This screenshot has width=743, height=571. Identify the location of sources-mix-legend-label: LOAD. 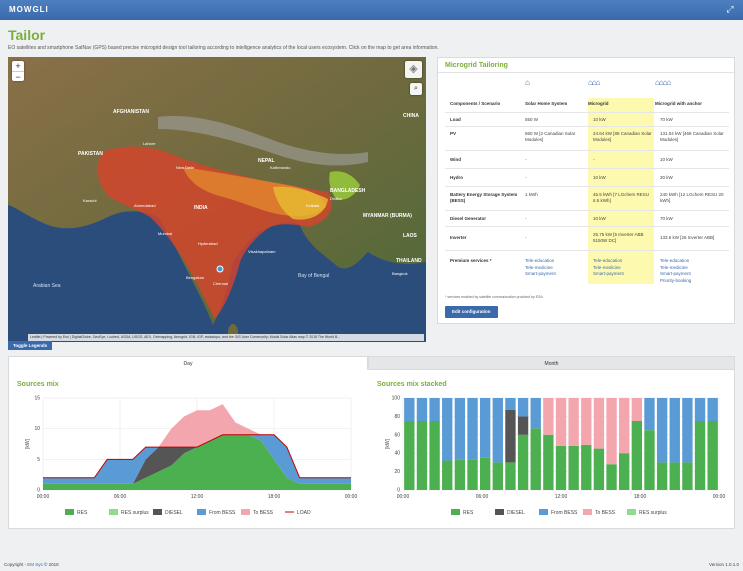
(304, 513).